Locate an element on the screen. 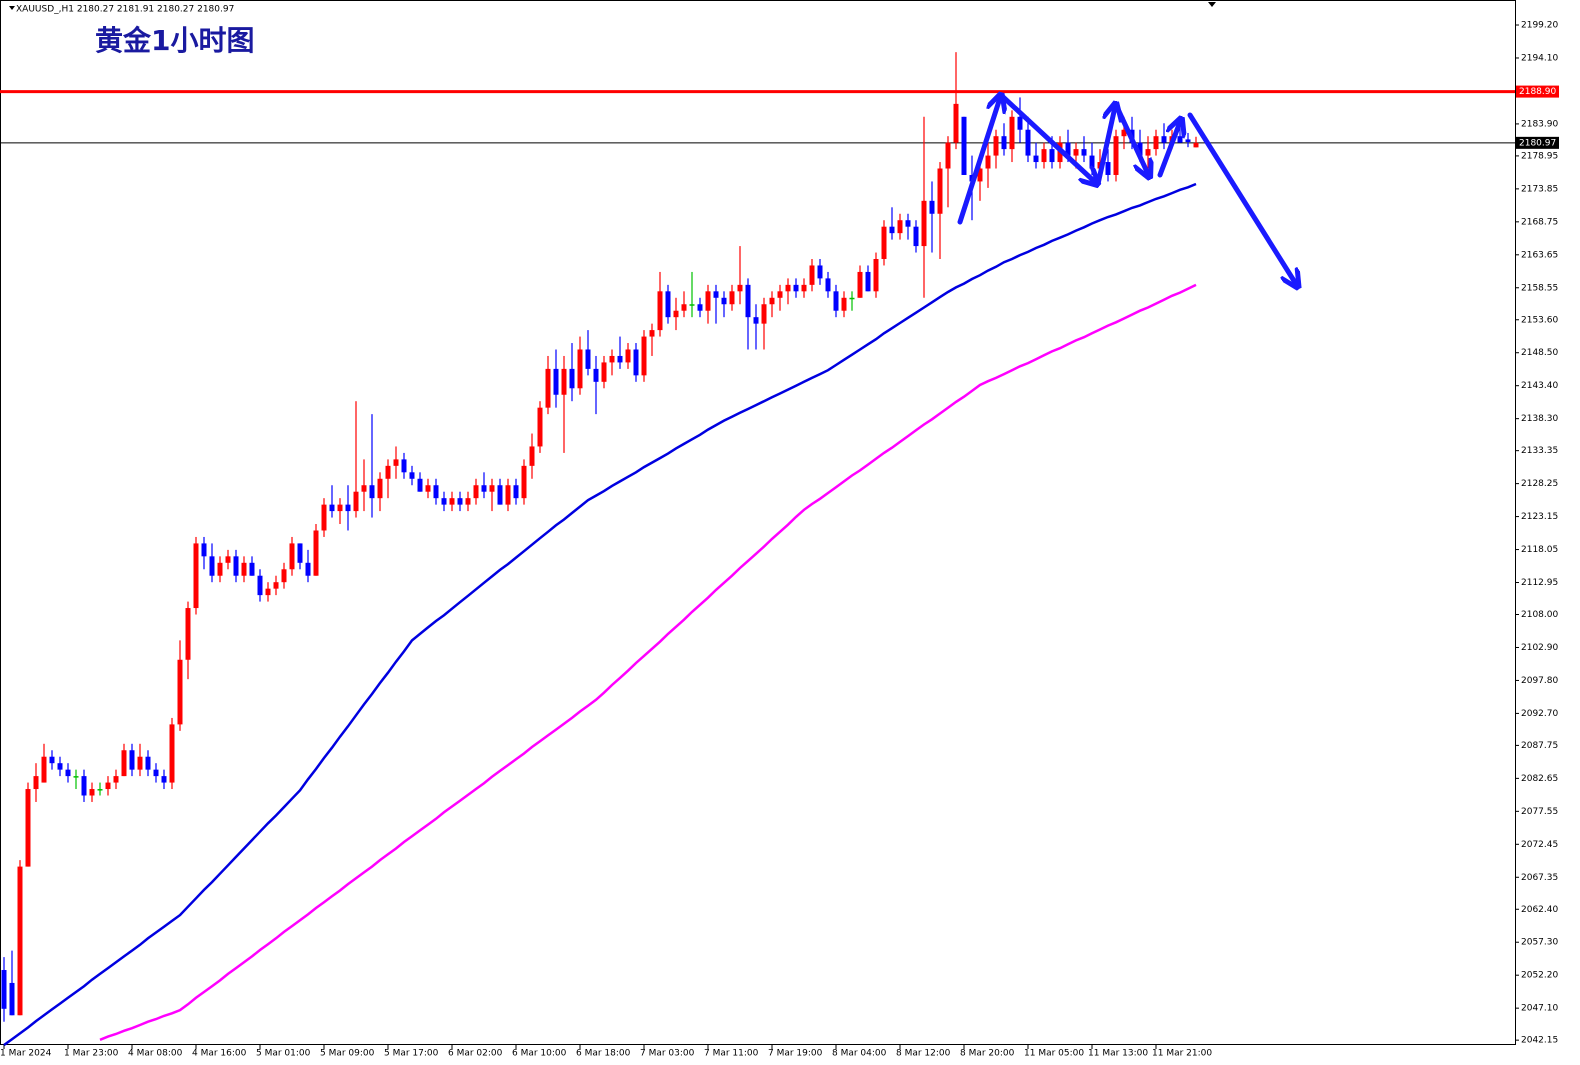 This screenshot has height=1065, width=1580. header-icon is located at coordinates (12, 8).